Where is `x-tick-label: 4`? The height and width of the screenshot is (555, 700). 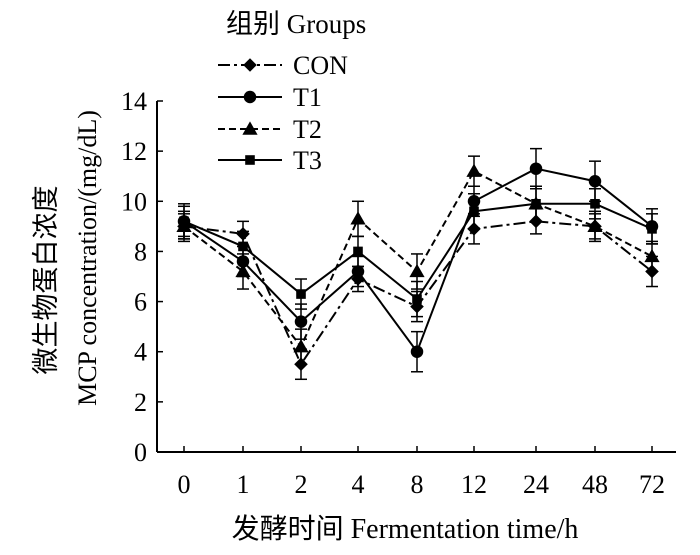 x-tick-label: 4 is located at coordinates (358, 484).